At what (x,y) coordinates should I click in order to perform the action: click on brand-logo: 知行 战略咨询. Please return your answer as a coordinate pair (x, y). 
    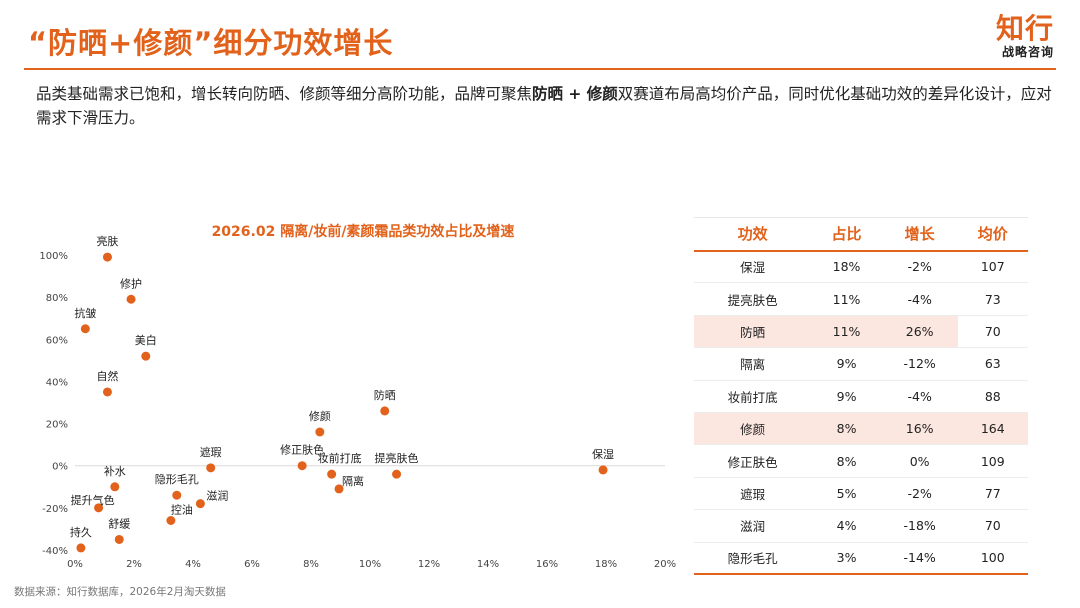
    Looking at the image, I should click on (1025, 37).